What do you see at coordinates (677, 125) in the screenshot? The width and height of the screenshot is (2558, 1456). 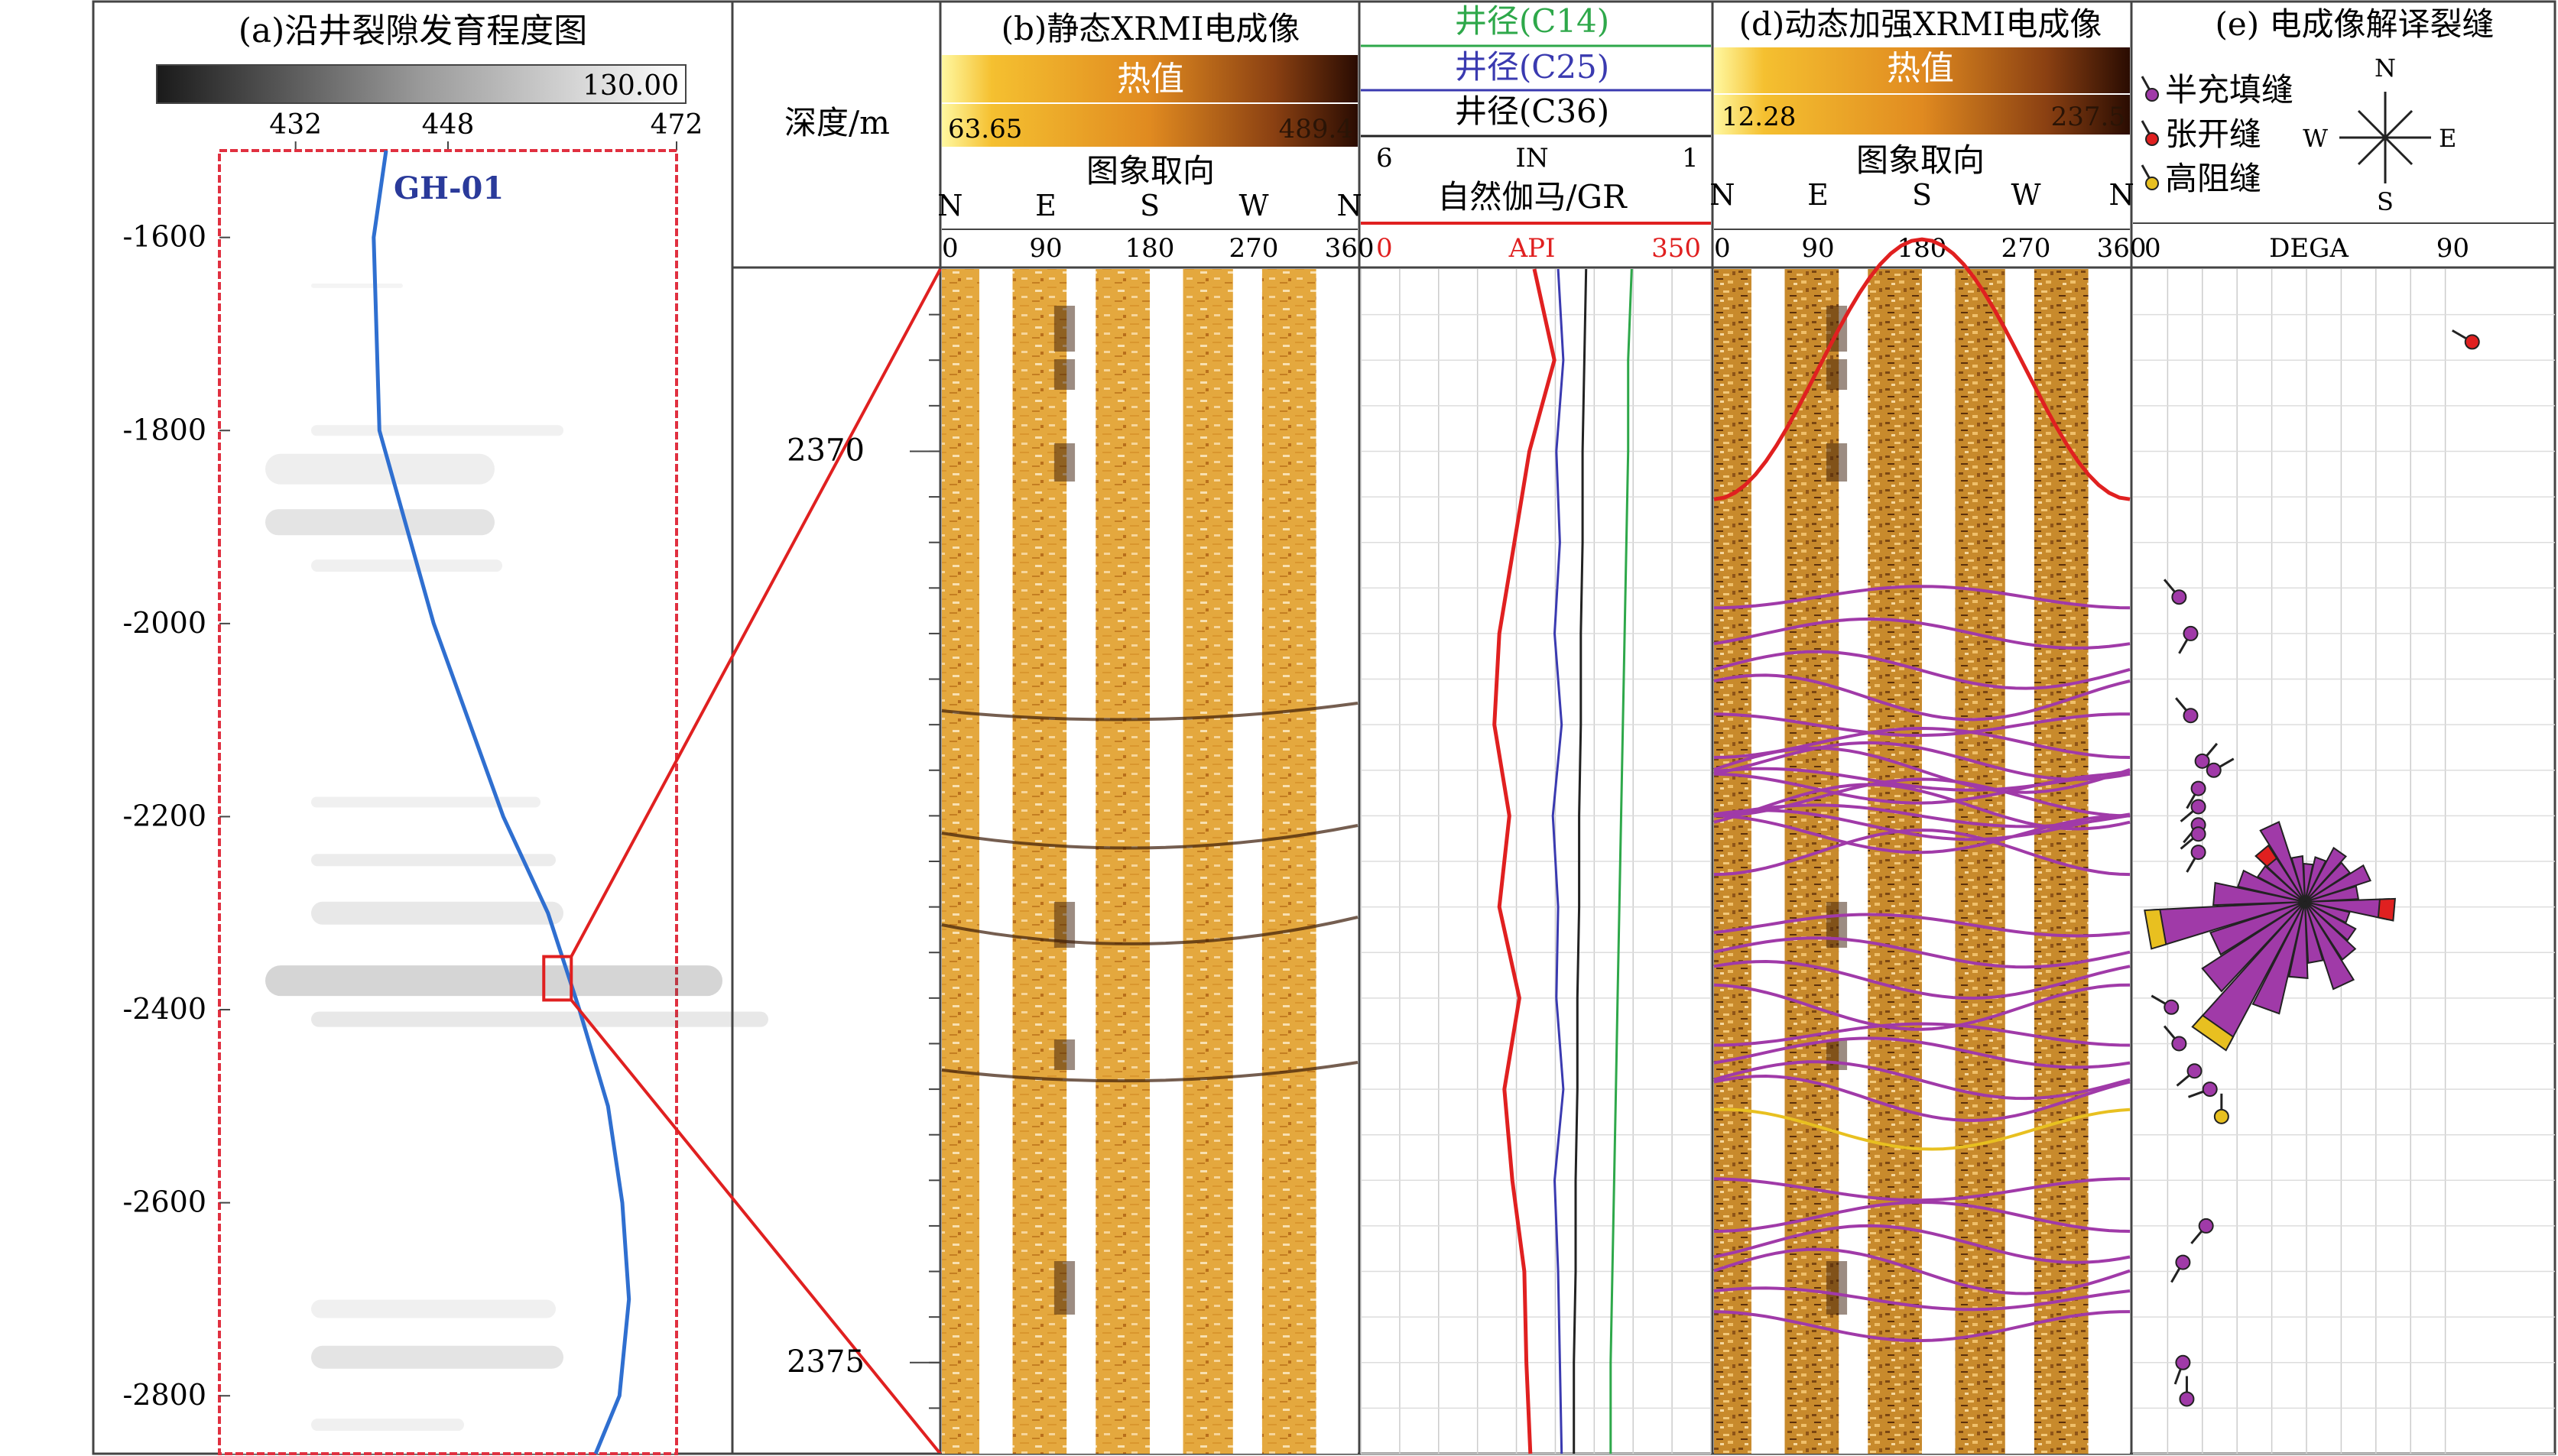 I see `x-tick-label: 472` at bounding box center [677, 125].